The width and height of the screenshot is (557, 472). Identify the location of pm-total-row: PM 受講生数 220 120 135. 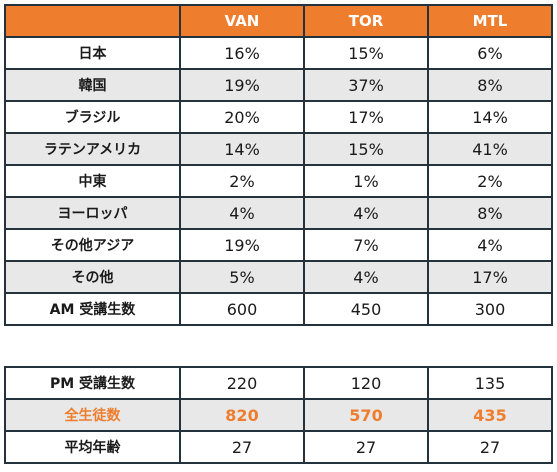
(278, 383).